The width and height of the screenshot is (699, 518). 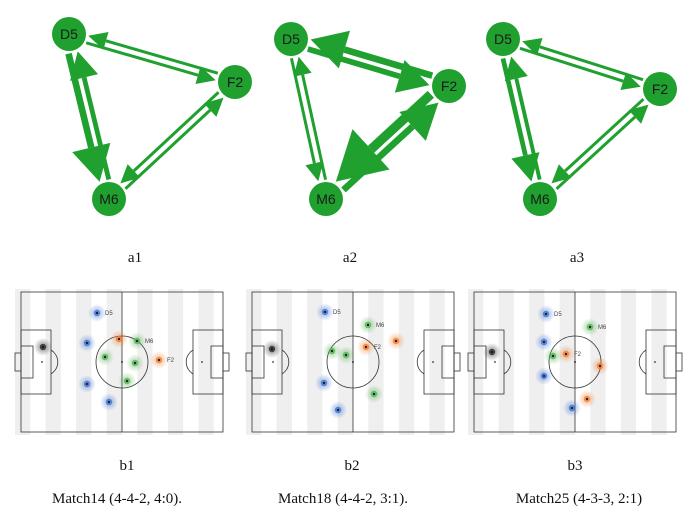 What do you see at coordinates (127, 466) in the screenshot?
I see `panel-label-b1: b1` at bounding box center [127, 466].